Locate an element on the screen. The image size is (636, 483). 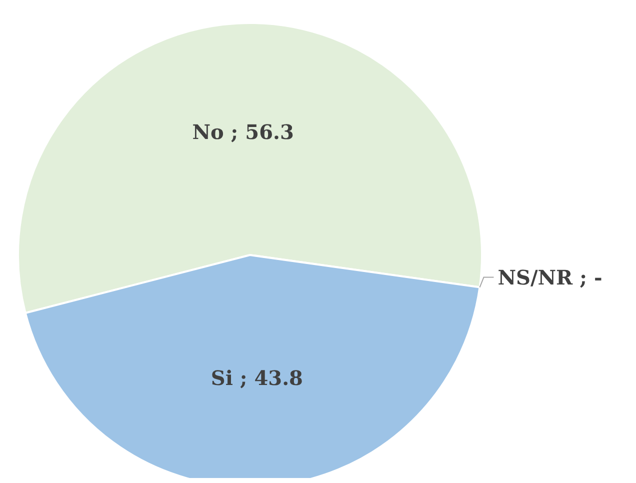
legend-label: NS/NR ; - is located at coordinates (550, 277).